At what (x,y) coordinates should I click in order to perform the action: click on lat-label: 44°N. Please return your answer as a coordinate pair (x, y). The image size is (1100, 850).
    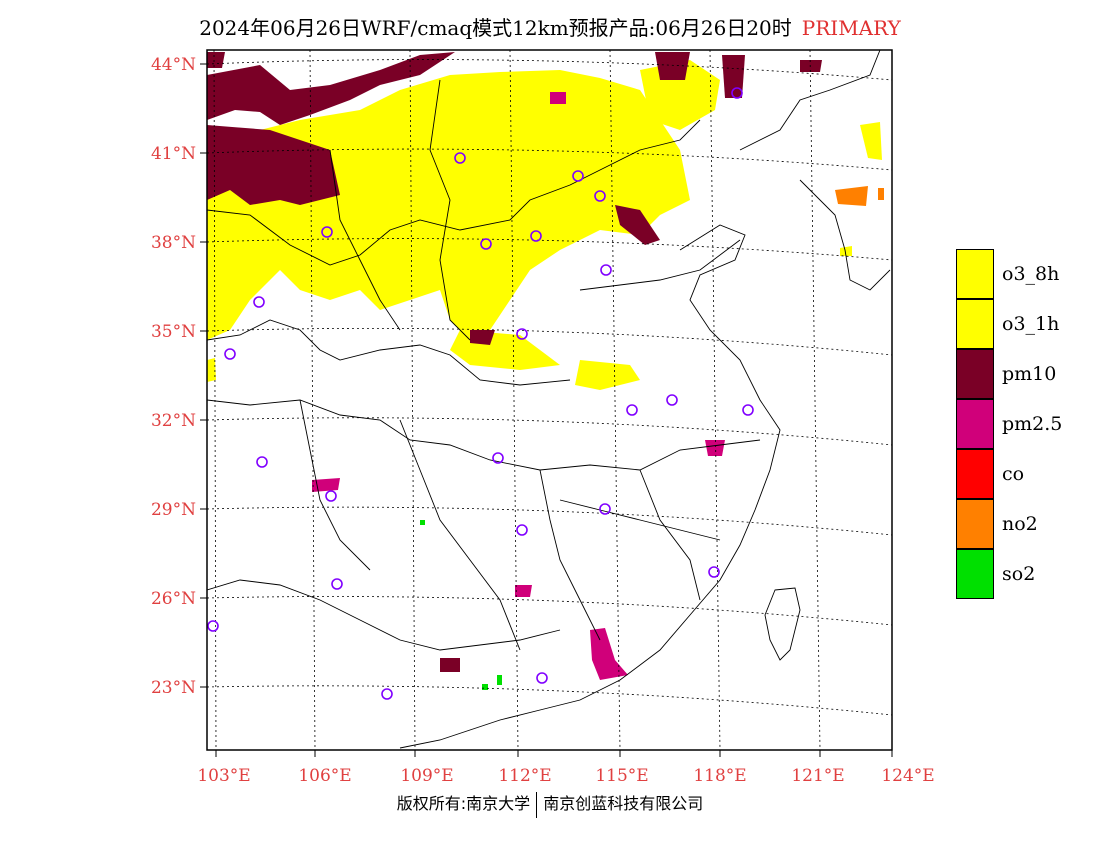
    Looking at the image, I should click on (173, 65).